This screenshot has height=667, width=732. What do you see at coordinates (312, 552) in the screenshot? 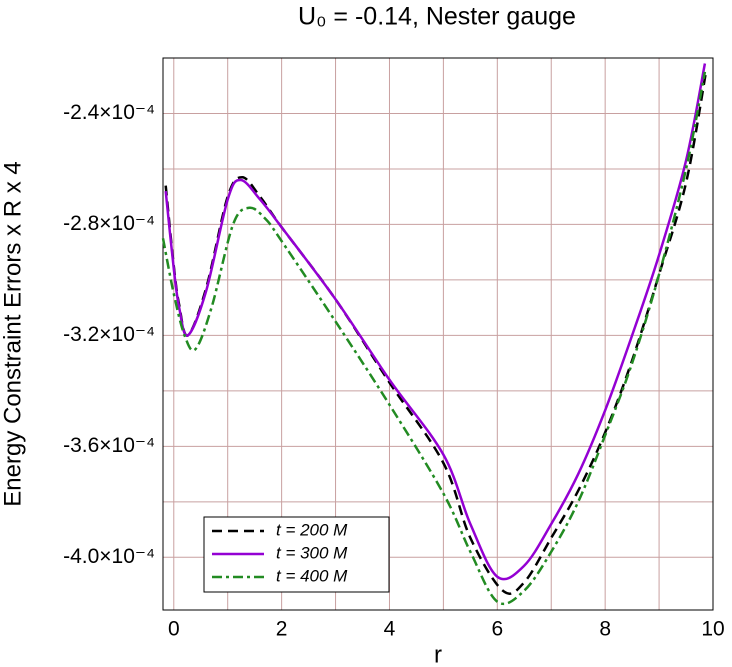
I see `legend-label: t = 300 M` at bounding box center [312, 552].